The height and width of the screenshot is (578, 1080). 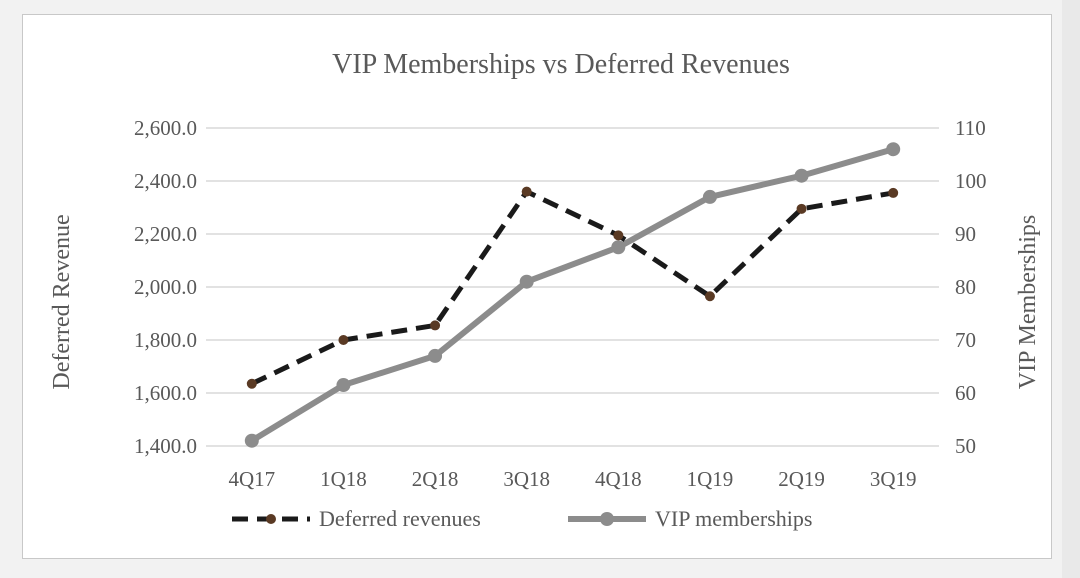 I want to click on left-tick-label: 1,400.0, so click(x=165, y=446).